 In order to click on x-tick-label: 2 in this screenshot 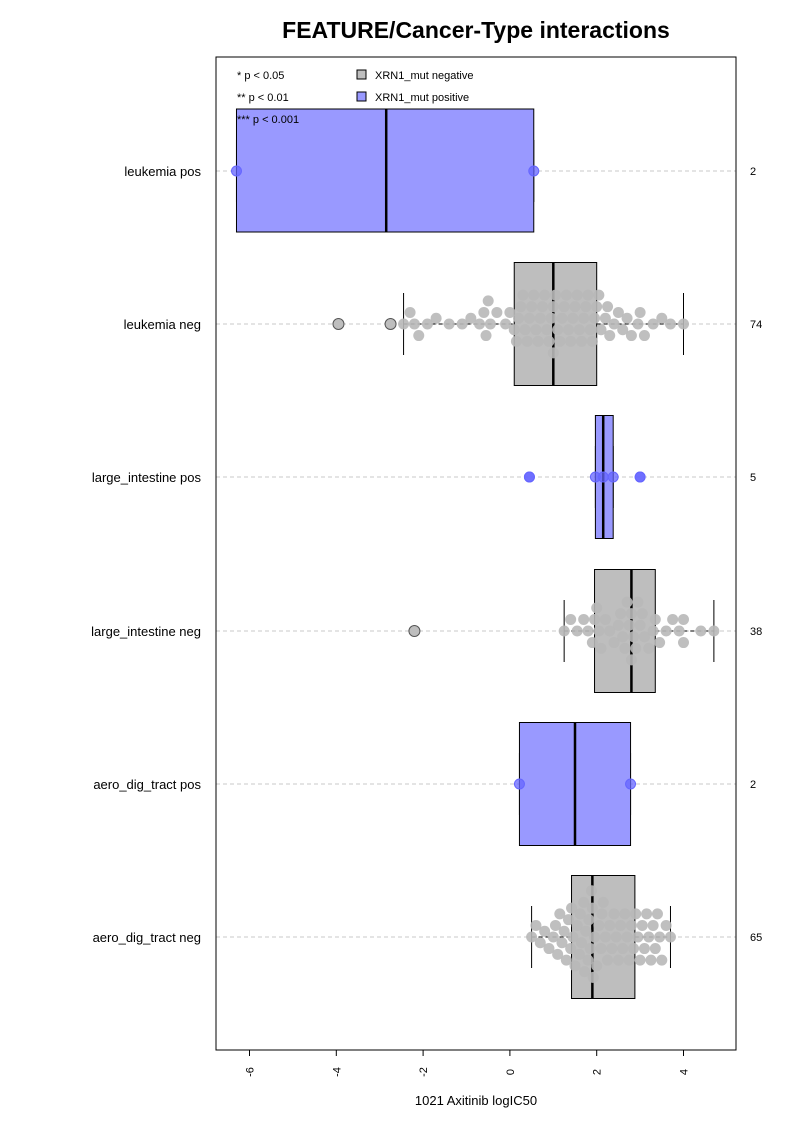, I will do `click(598, 1072)`.